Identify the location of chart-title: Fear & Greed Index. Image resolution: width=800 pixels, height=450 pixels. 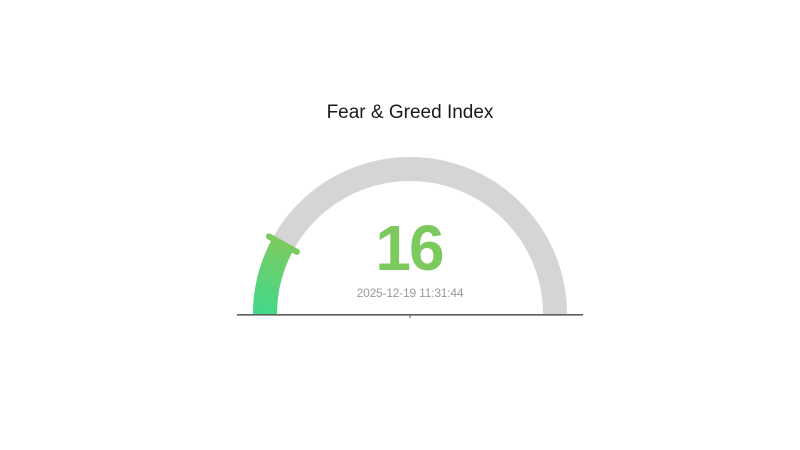
(410, 112).